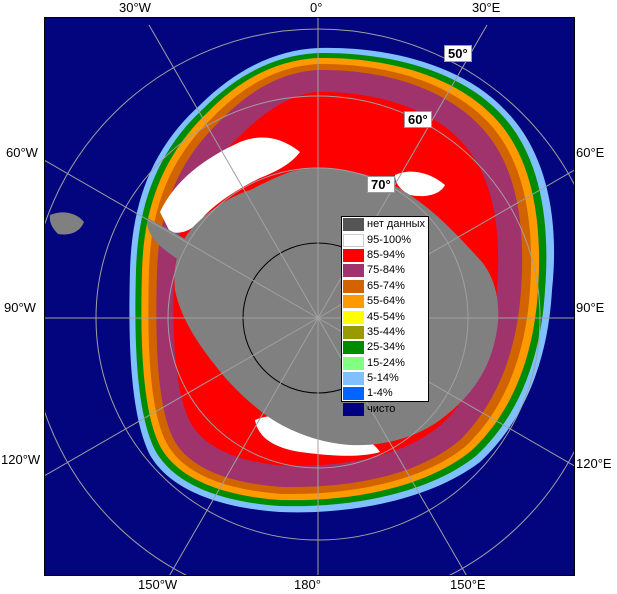 The width and height of the screenshot is (617, 594). Describe the element at coordinates (486, 7) in the screenshot. I see `label-lon-30e: 30°E` at that location.